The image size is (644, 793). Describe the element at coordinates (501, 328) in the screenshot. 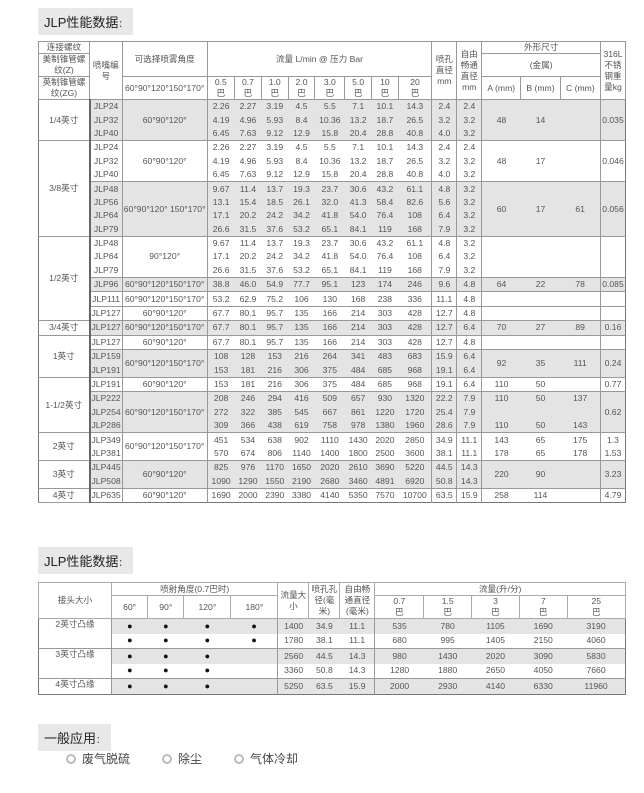

I see `dim-a: 70` at that location.